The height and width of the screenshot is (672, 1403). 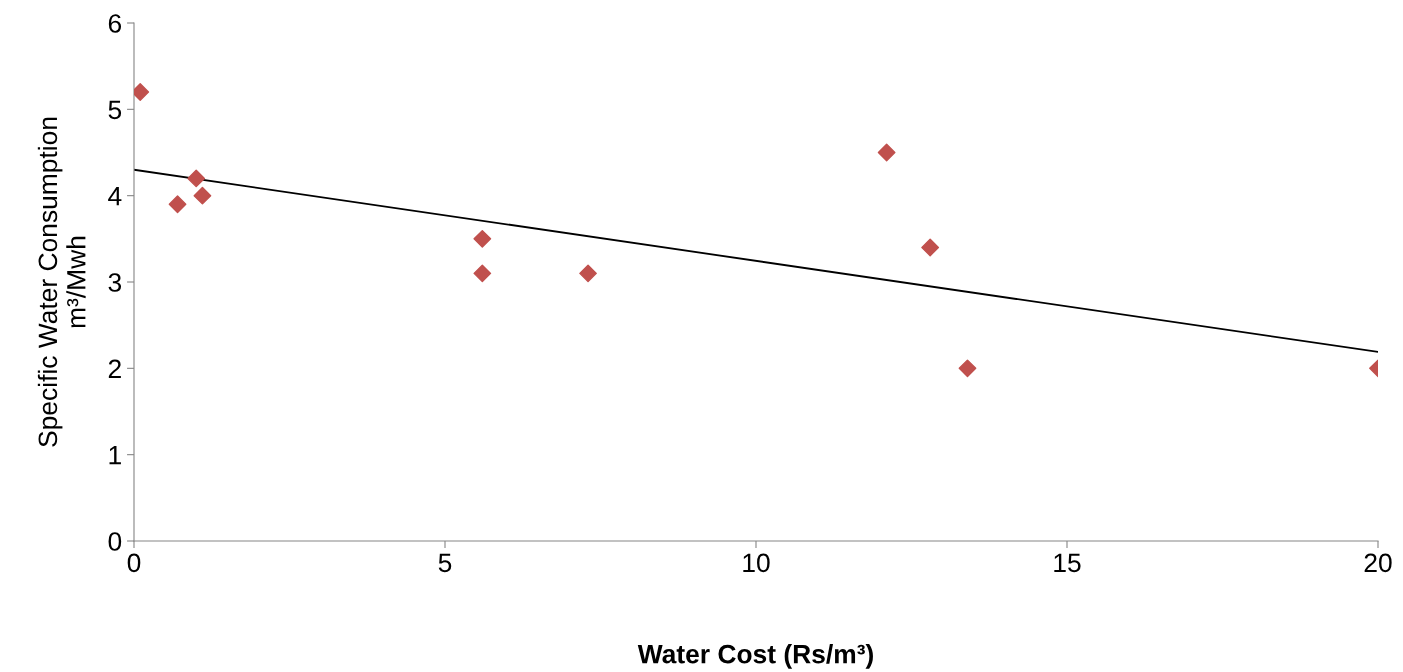 What do you see at coordinates (61, 282) in the screenshot?
I see `y-axis-title: Specific Water Consumption m³/Mwh` at bounding box center [61, 282].